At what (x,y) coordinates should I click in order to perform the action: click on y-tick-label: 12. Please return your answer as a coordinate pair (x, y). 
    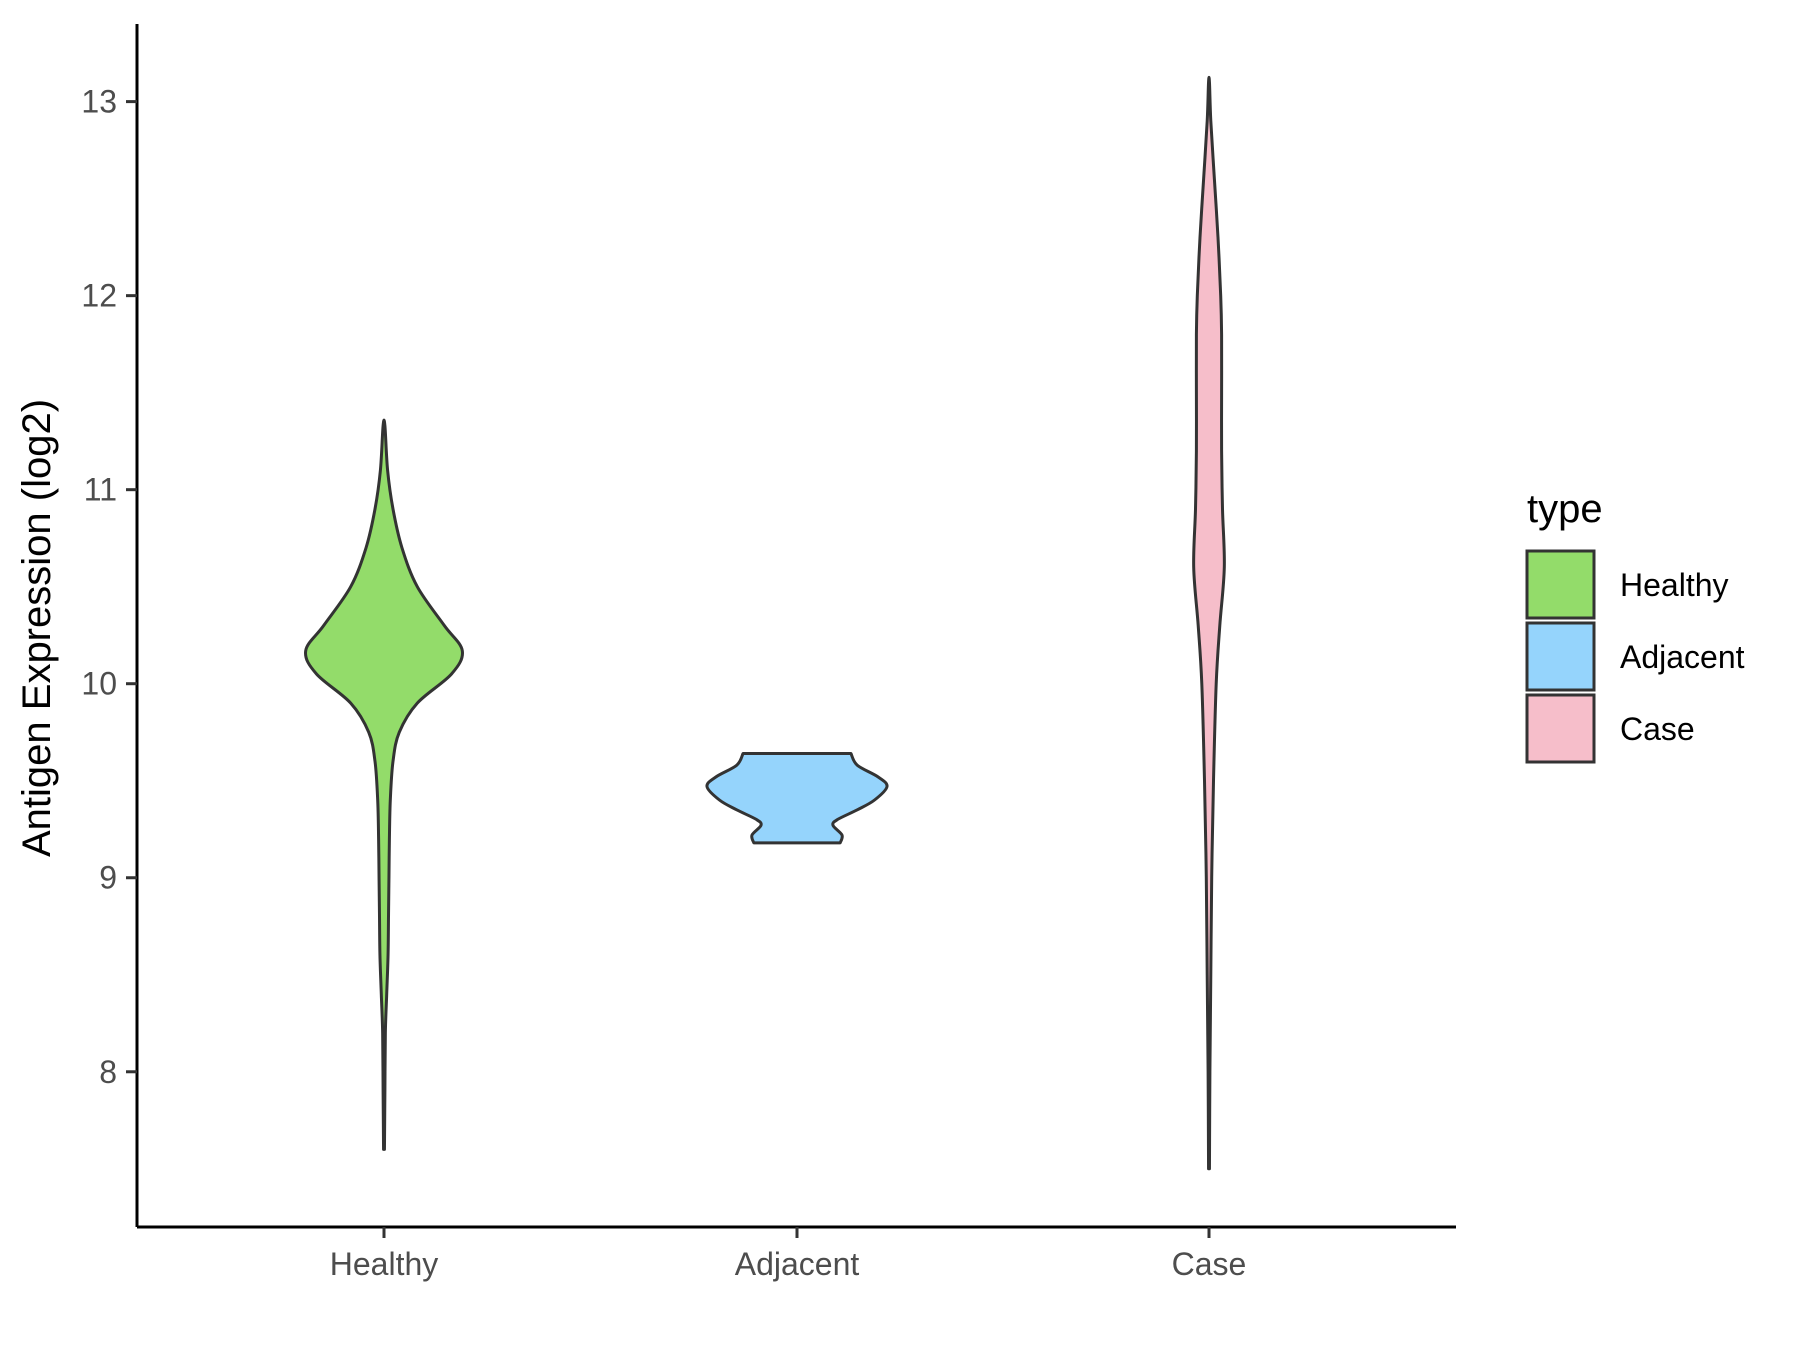
    Looking at the image, I should click on (99, 296).